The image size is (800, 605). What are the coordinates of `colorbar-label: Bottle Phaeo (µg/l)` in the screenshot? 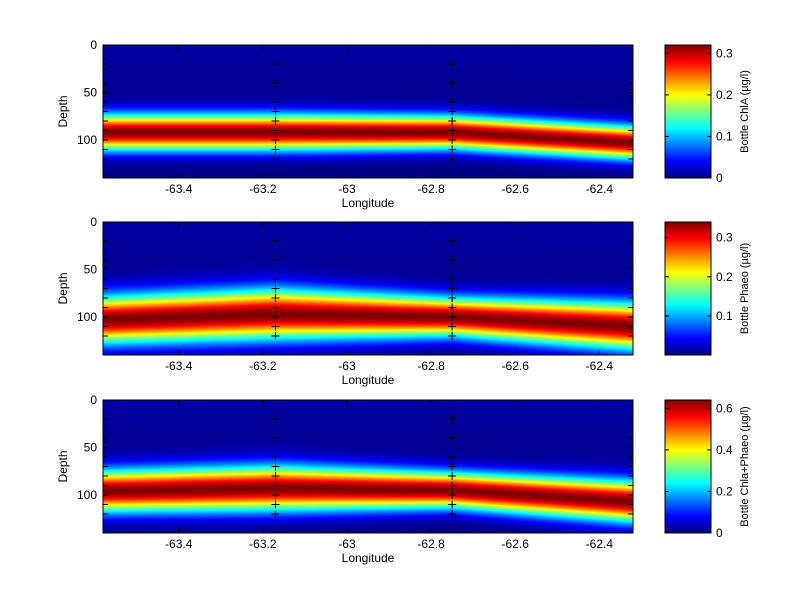 It's located at (745, 288).